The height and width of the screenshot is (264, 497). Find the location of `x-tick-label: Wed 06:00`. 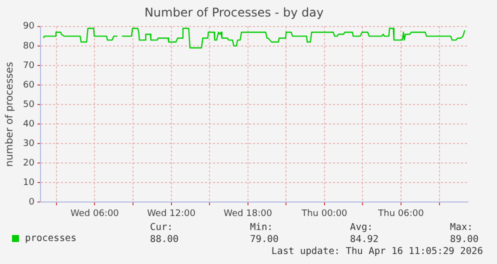

x-tick-label: Wed 06:00 is located at coordinates (95, 213).